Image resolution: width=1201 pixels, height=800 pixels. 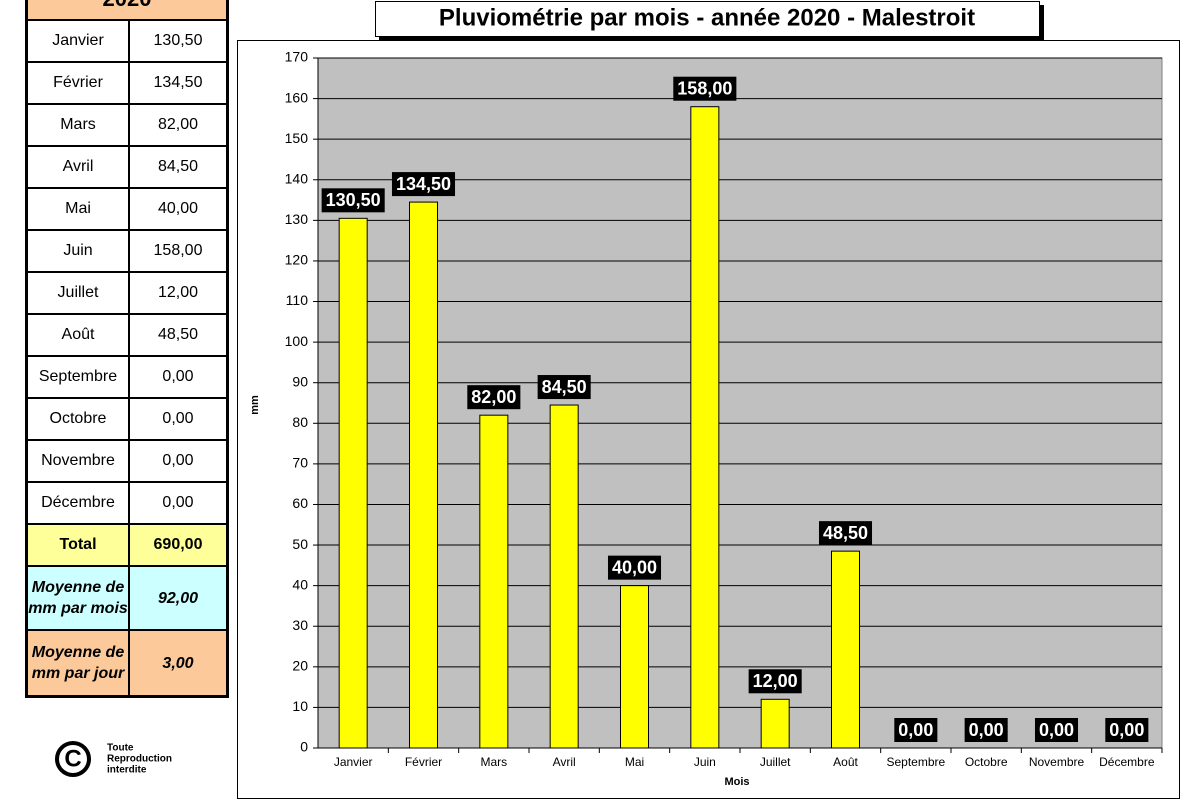 What do you see at coordinates (775, 681) in the screenshot?
I see `value-label: 12,00` at bounding box center [775, 681].